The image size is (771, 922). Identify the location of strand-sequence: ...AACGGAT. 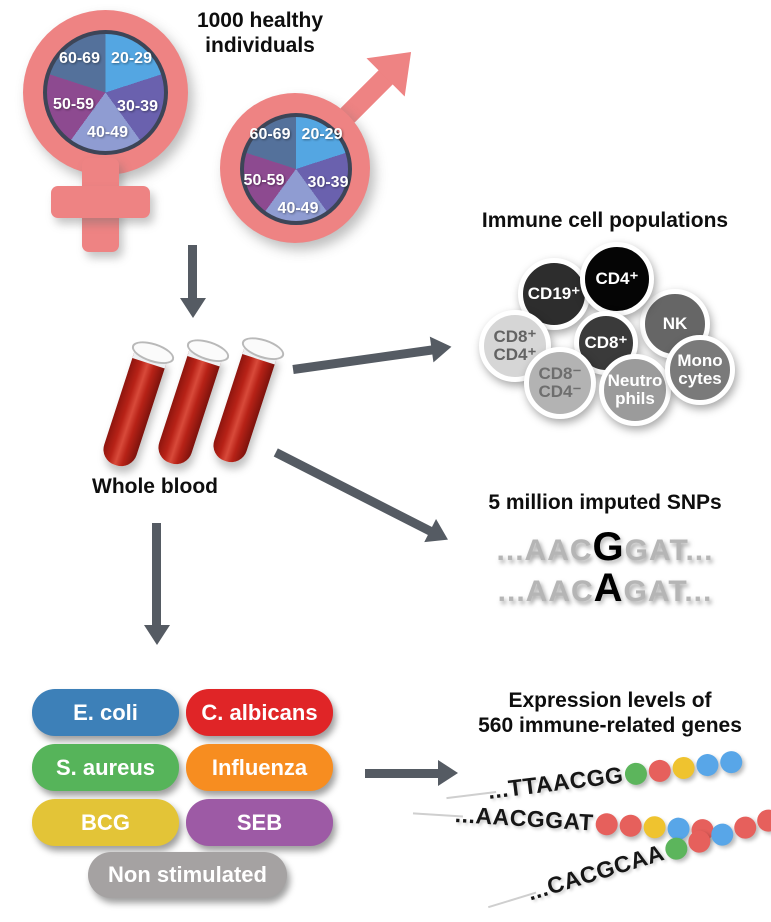
(524, 818).